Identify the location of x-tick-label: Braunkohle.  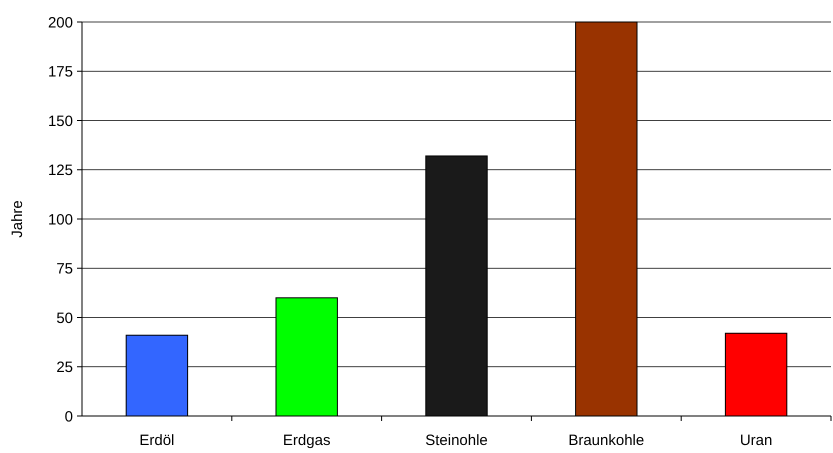
(606, 440).